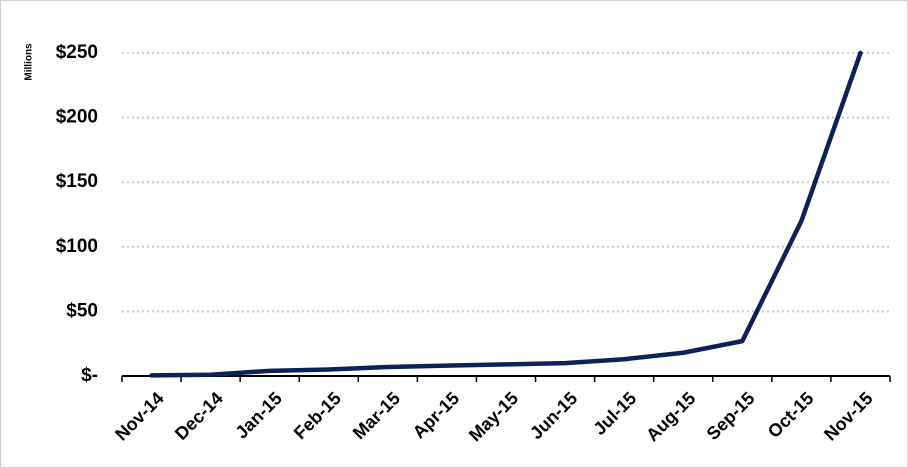 Image resolution: width=908 pixels, height=468 pixels. What do you see at coordinates (29, 62) in the screenshot?
I see `y-axis-label: Millions` at bounding box center [29, 62].